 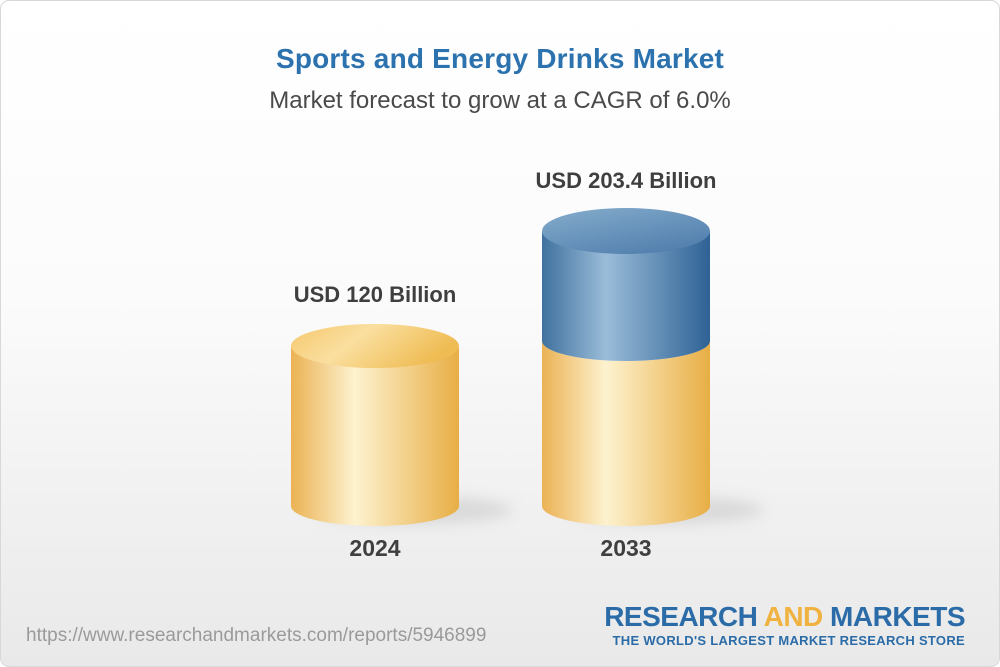 What do you see at coordinates (897, 616) in the screenshot?
I see `logo-word-markets: MARKETS` at bounding box center [897, 616].